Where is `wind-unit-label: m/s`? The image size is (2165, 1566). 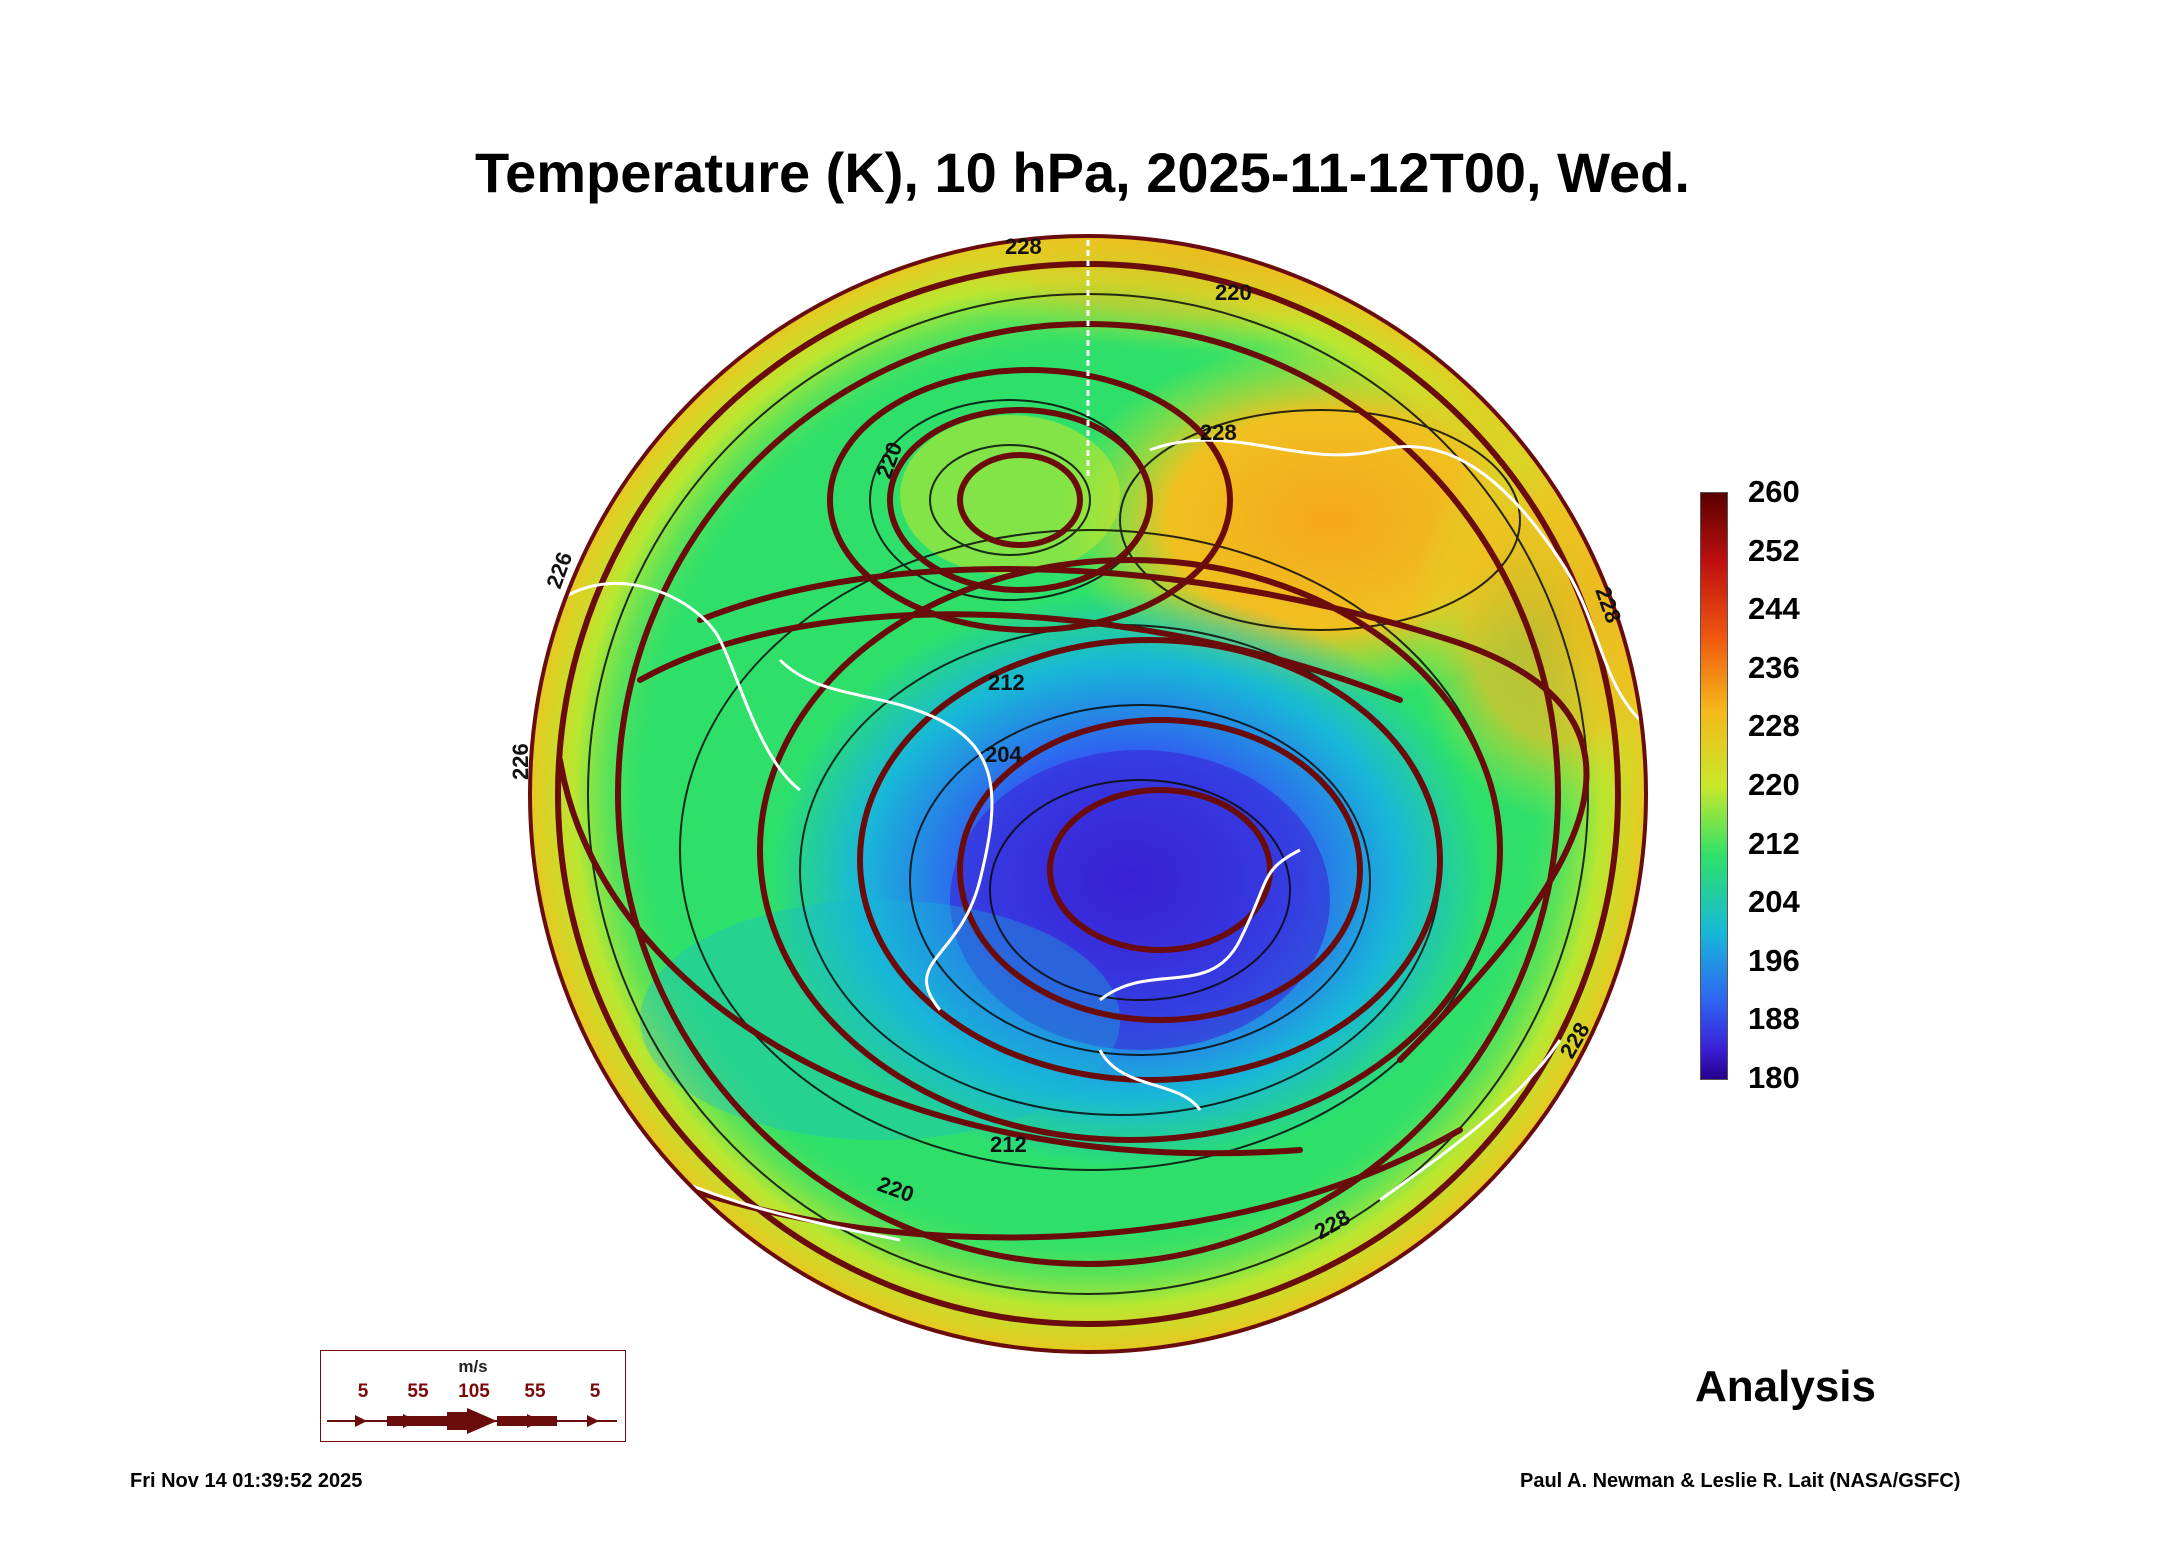 wind-unit-label: m/s is located at coordinates (473, 1366).